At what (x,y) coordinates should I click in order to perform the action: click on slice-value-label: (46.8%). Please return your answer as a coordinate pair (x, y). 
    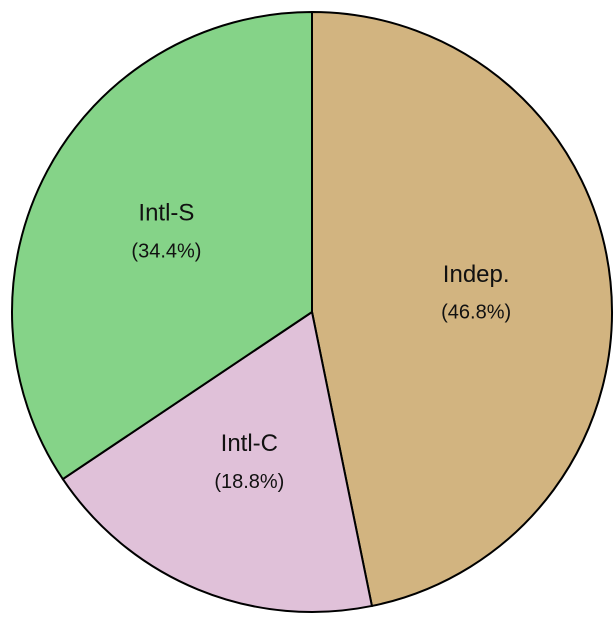
    Looking at the image, I should click on (476, 313).